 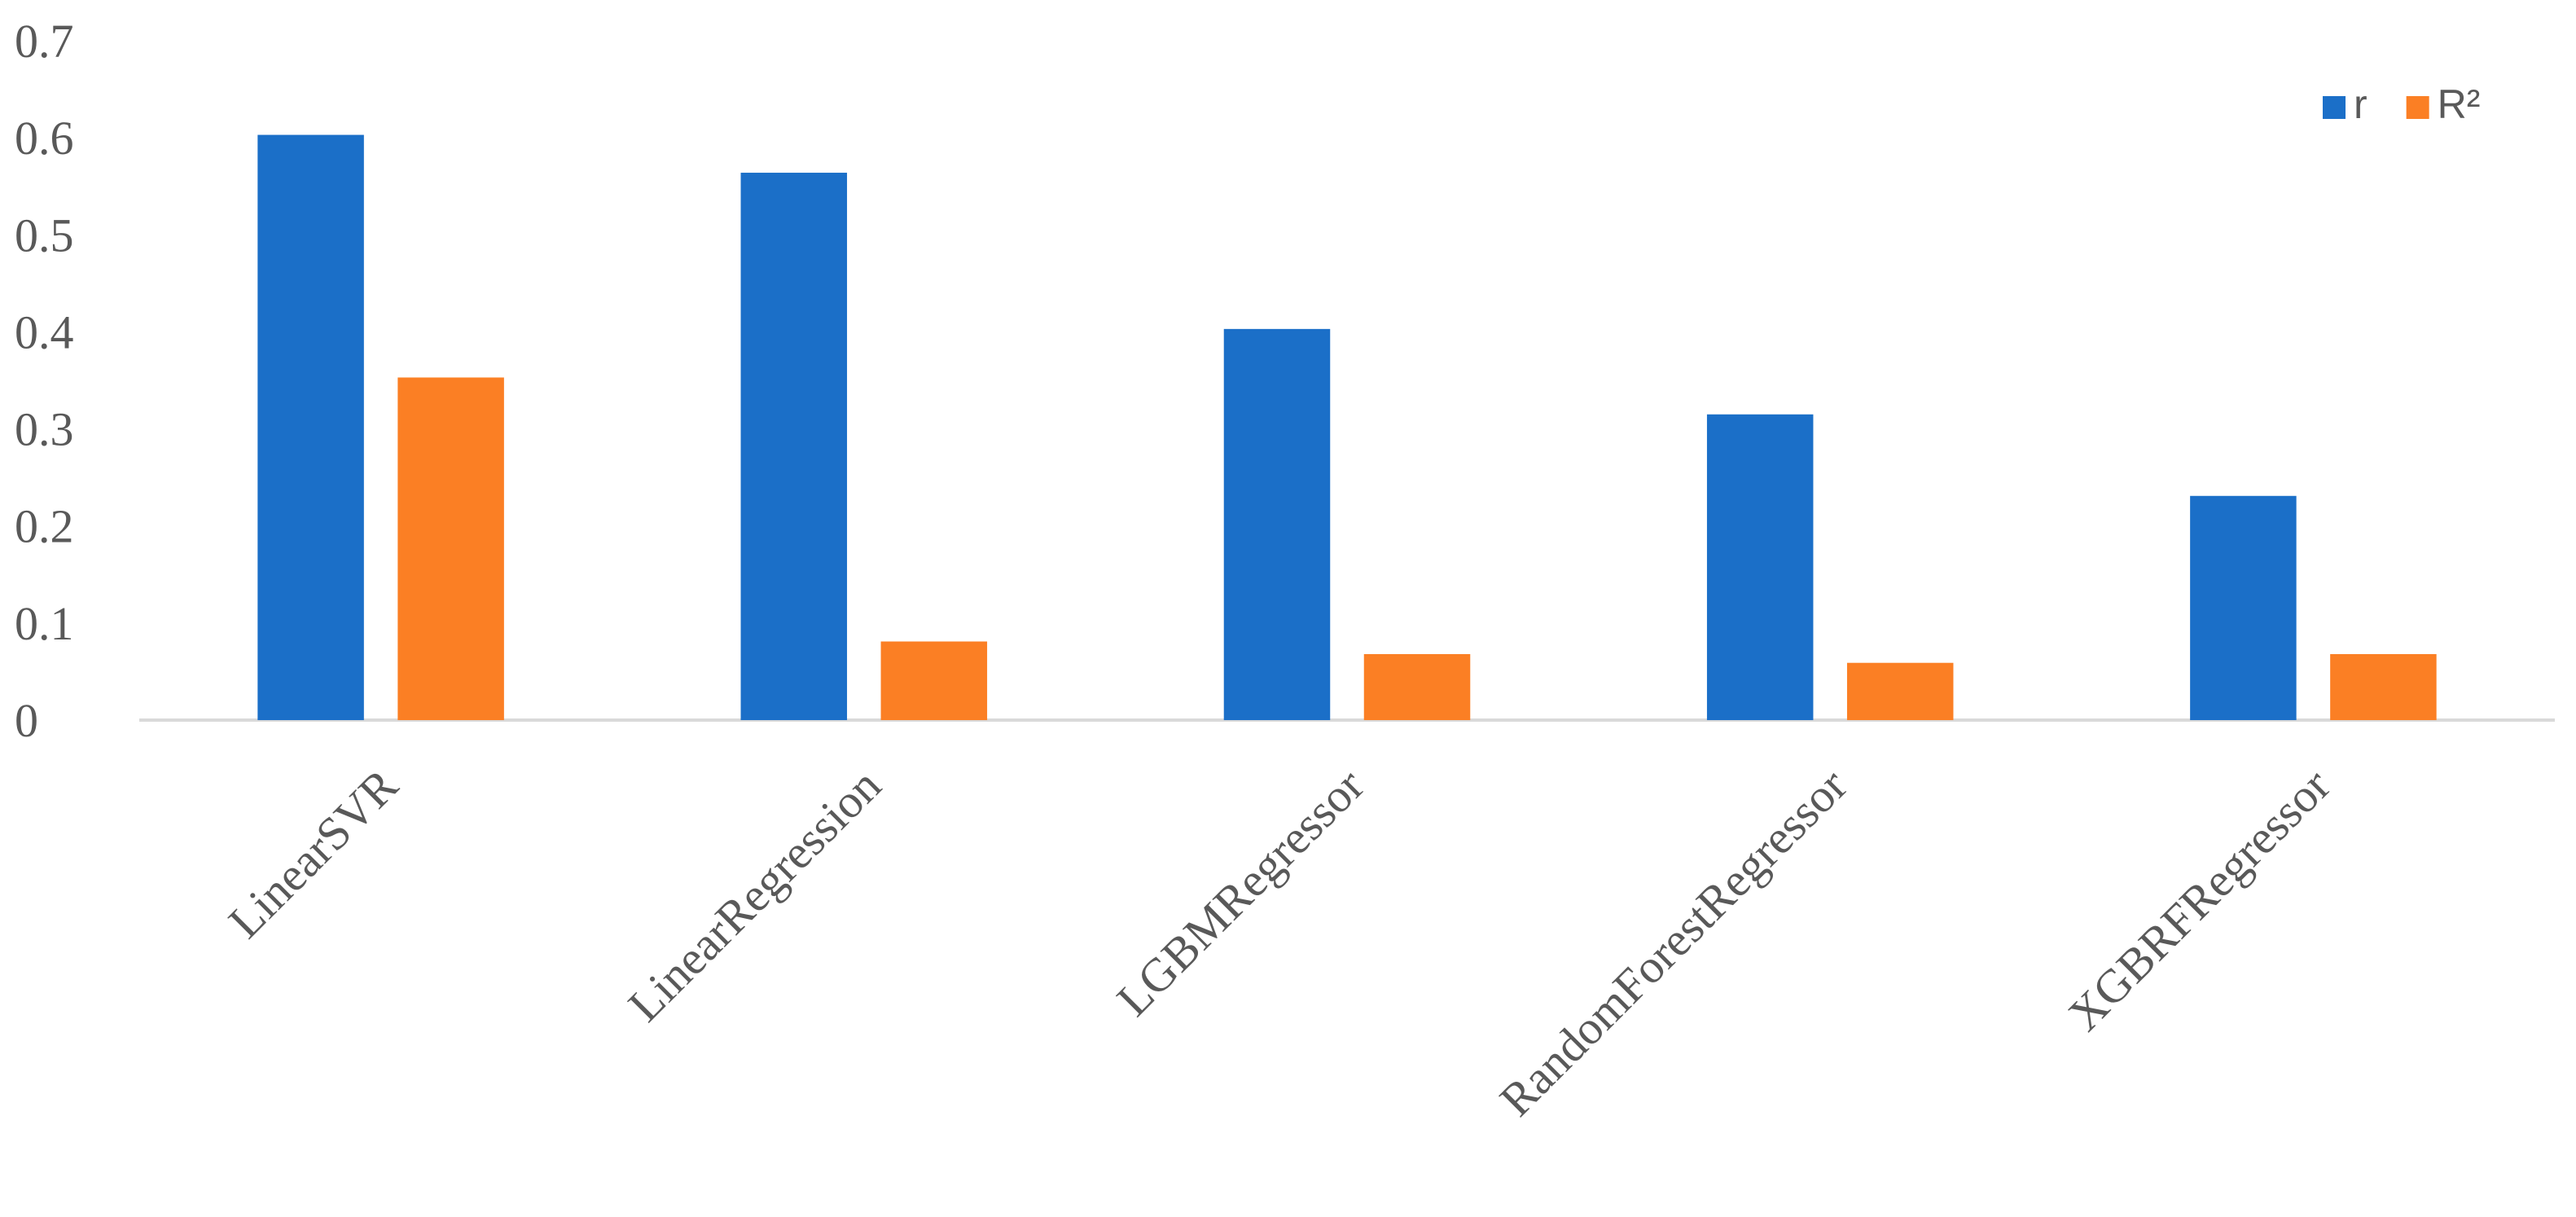 What do you see at coordinates (2361, 104) in the screenshot?
I see `legend-label: r` at bounding box center [2361, 104].